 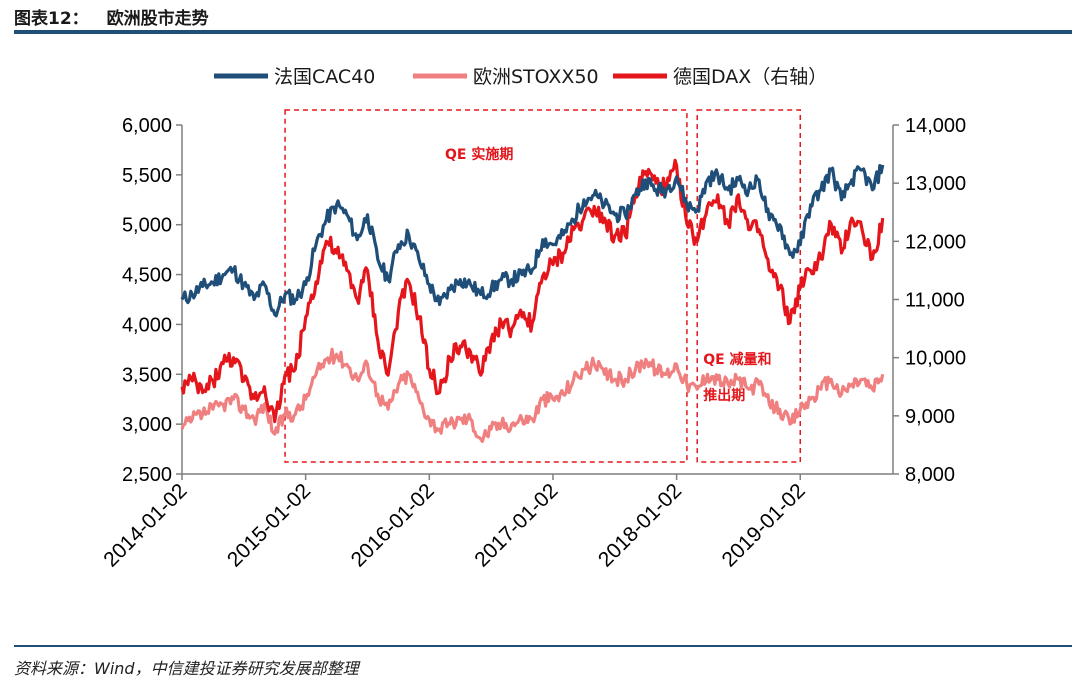 I want to click on y-left-tick-label: 3,000, so click(x=147, y=425).